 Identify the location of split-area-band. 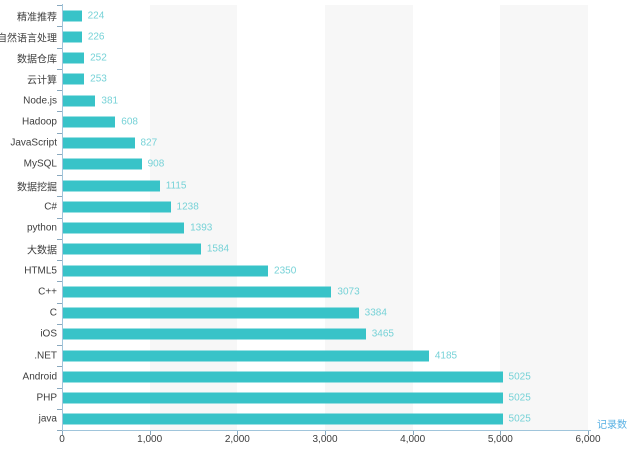
(544, 217).